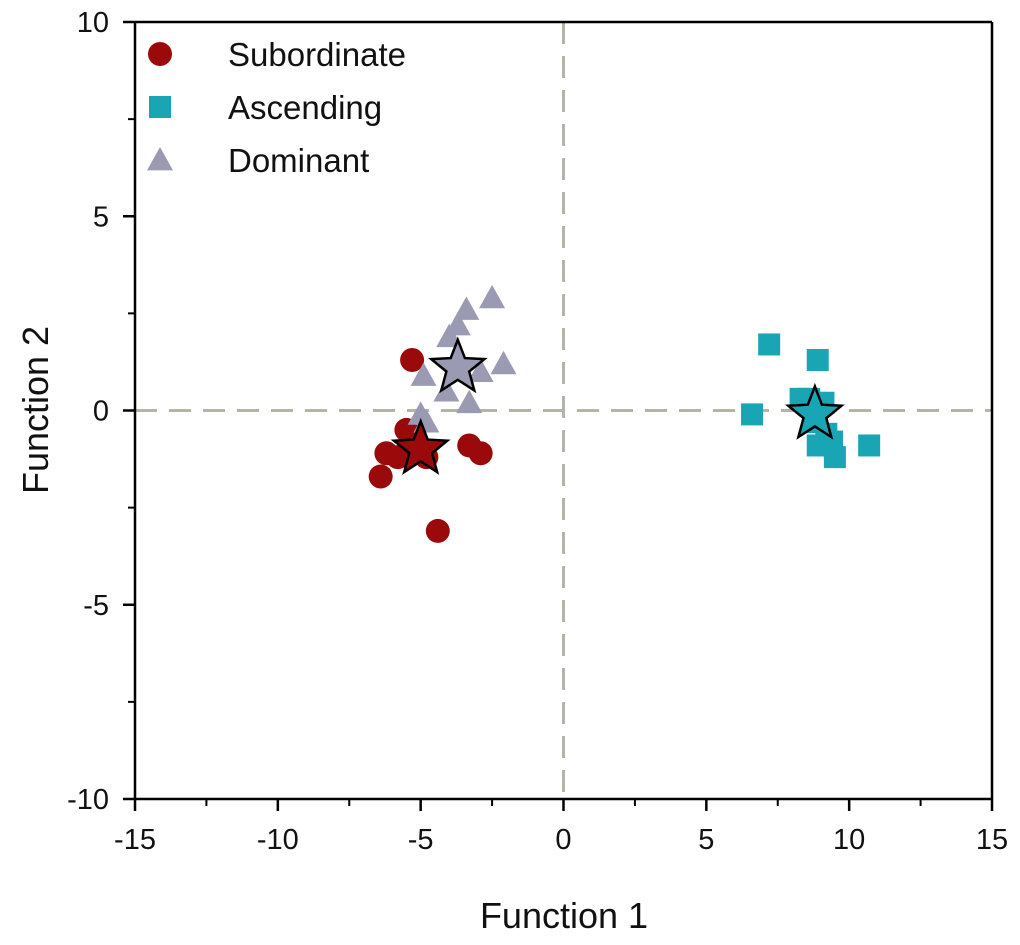  What do you see at coordinates (135, 840) in the screenshot?
I see `x-tick-label-0: -15` at bounding box center [135, 840].